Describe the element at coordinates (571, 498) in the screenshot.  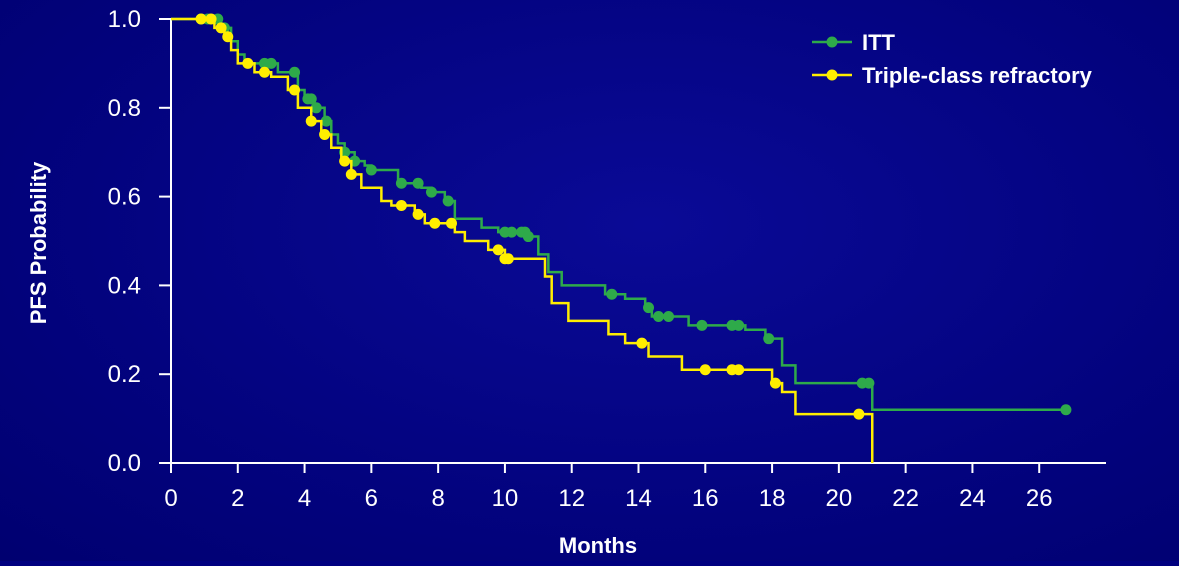
I see `x-tick-label: 12` at that location.